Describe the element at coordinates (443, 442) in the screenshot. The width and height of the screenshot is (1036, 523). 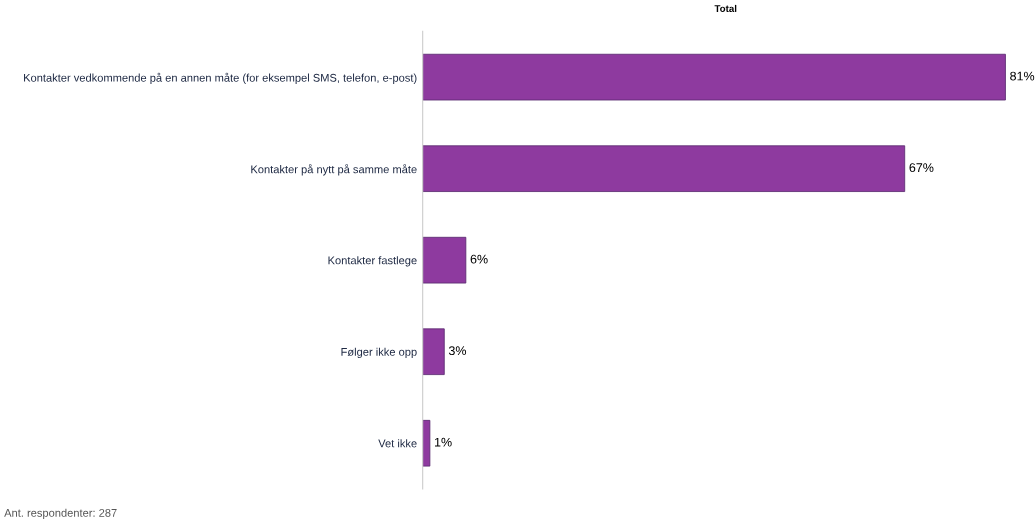
I see `data-label: 1%` at that location.